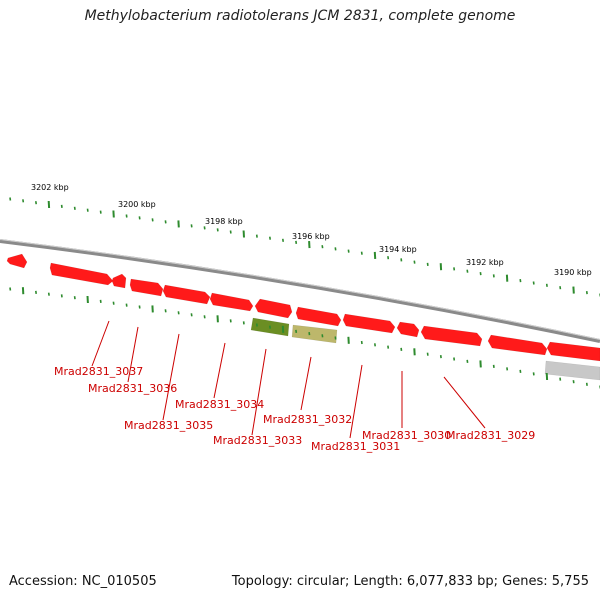 The height and width of the screenshot is (600, 600). I want to click on kbp-label: 3192 kbp, so click(485, 262).